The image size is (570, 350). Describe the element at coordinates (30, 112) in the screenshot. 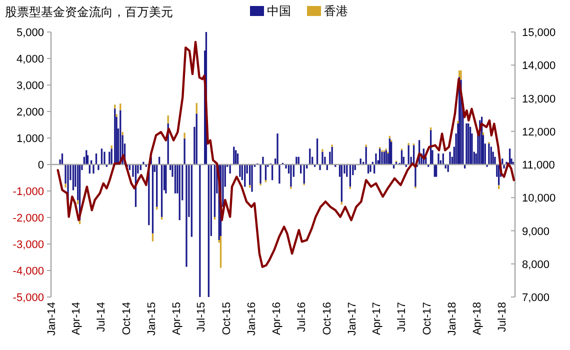

I see `y-tick-label: 2,000` at that location.